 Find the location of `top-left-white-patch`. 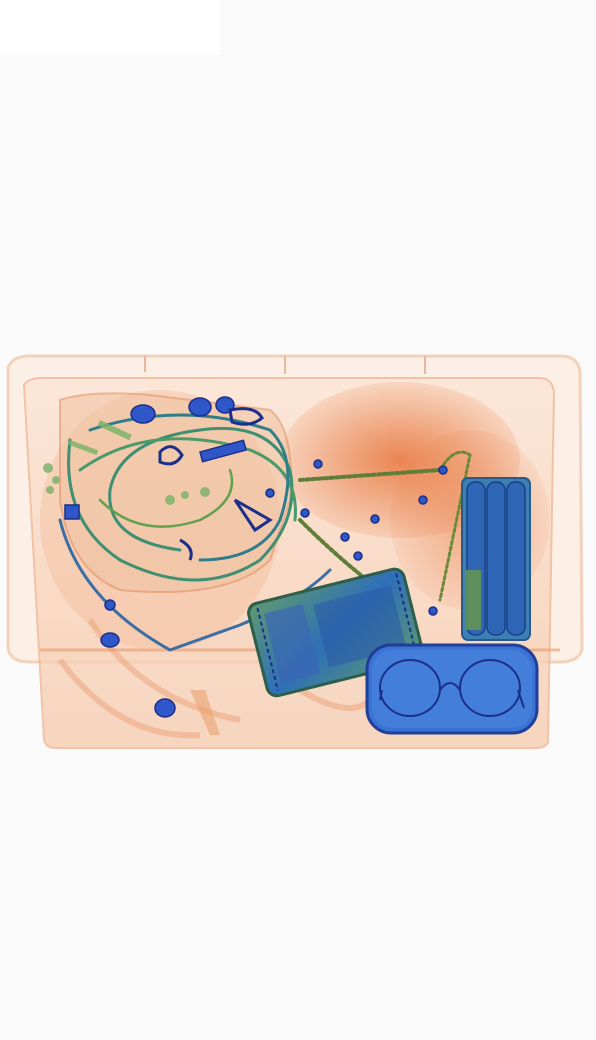

top-left-white-patch is located at coordinates (110, 27).